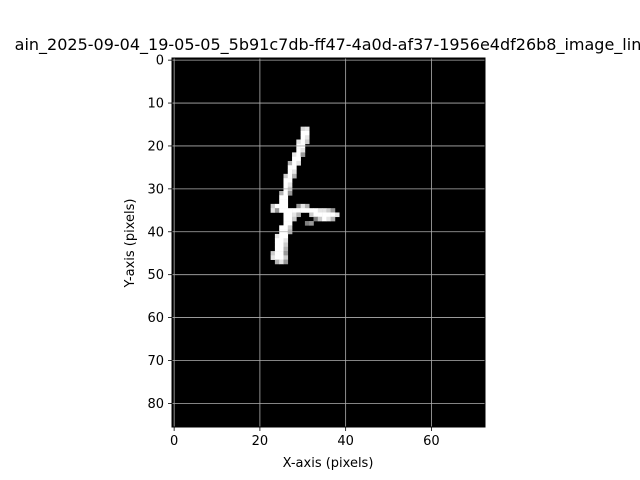 The height and width of the screenshot is (480, 640). Describe the element at coordinates (155, 275) in the screenshot. I see `y-tick-label: 50` at that location.